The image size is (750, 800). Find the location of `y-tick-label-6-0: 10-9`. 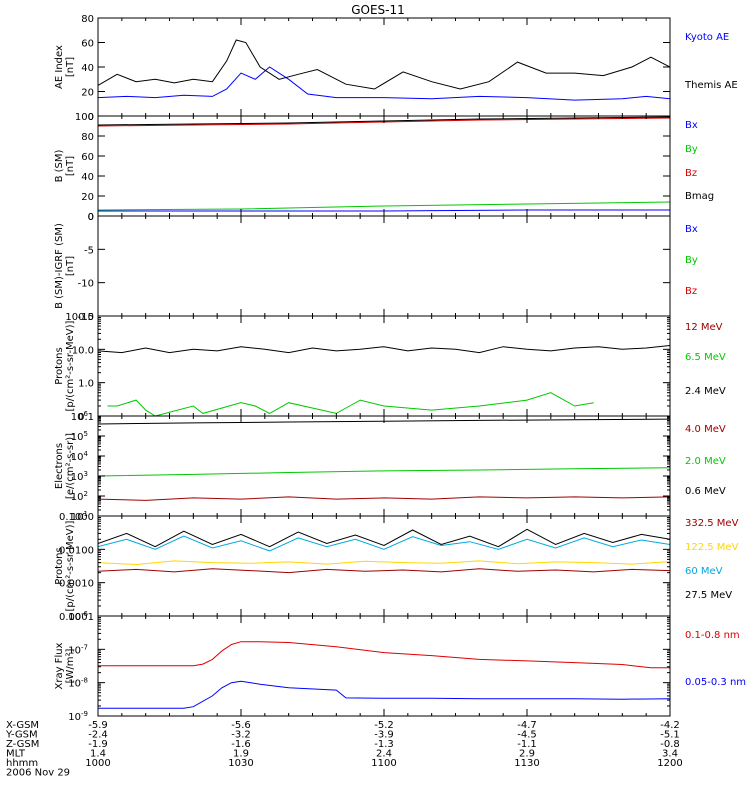

y-tick-label-6-0: 10-9 is located at coordinates (78, 716).